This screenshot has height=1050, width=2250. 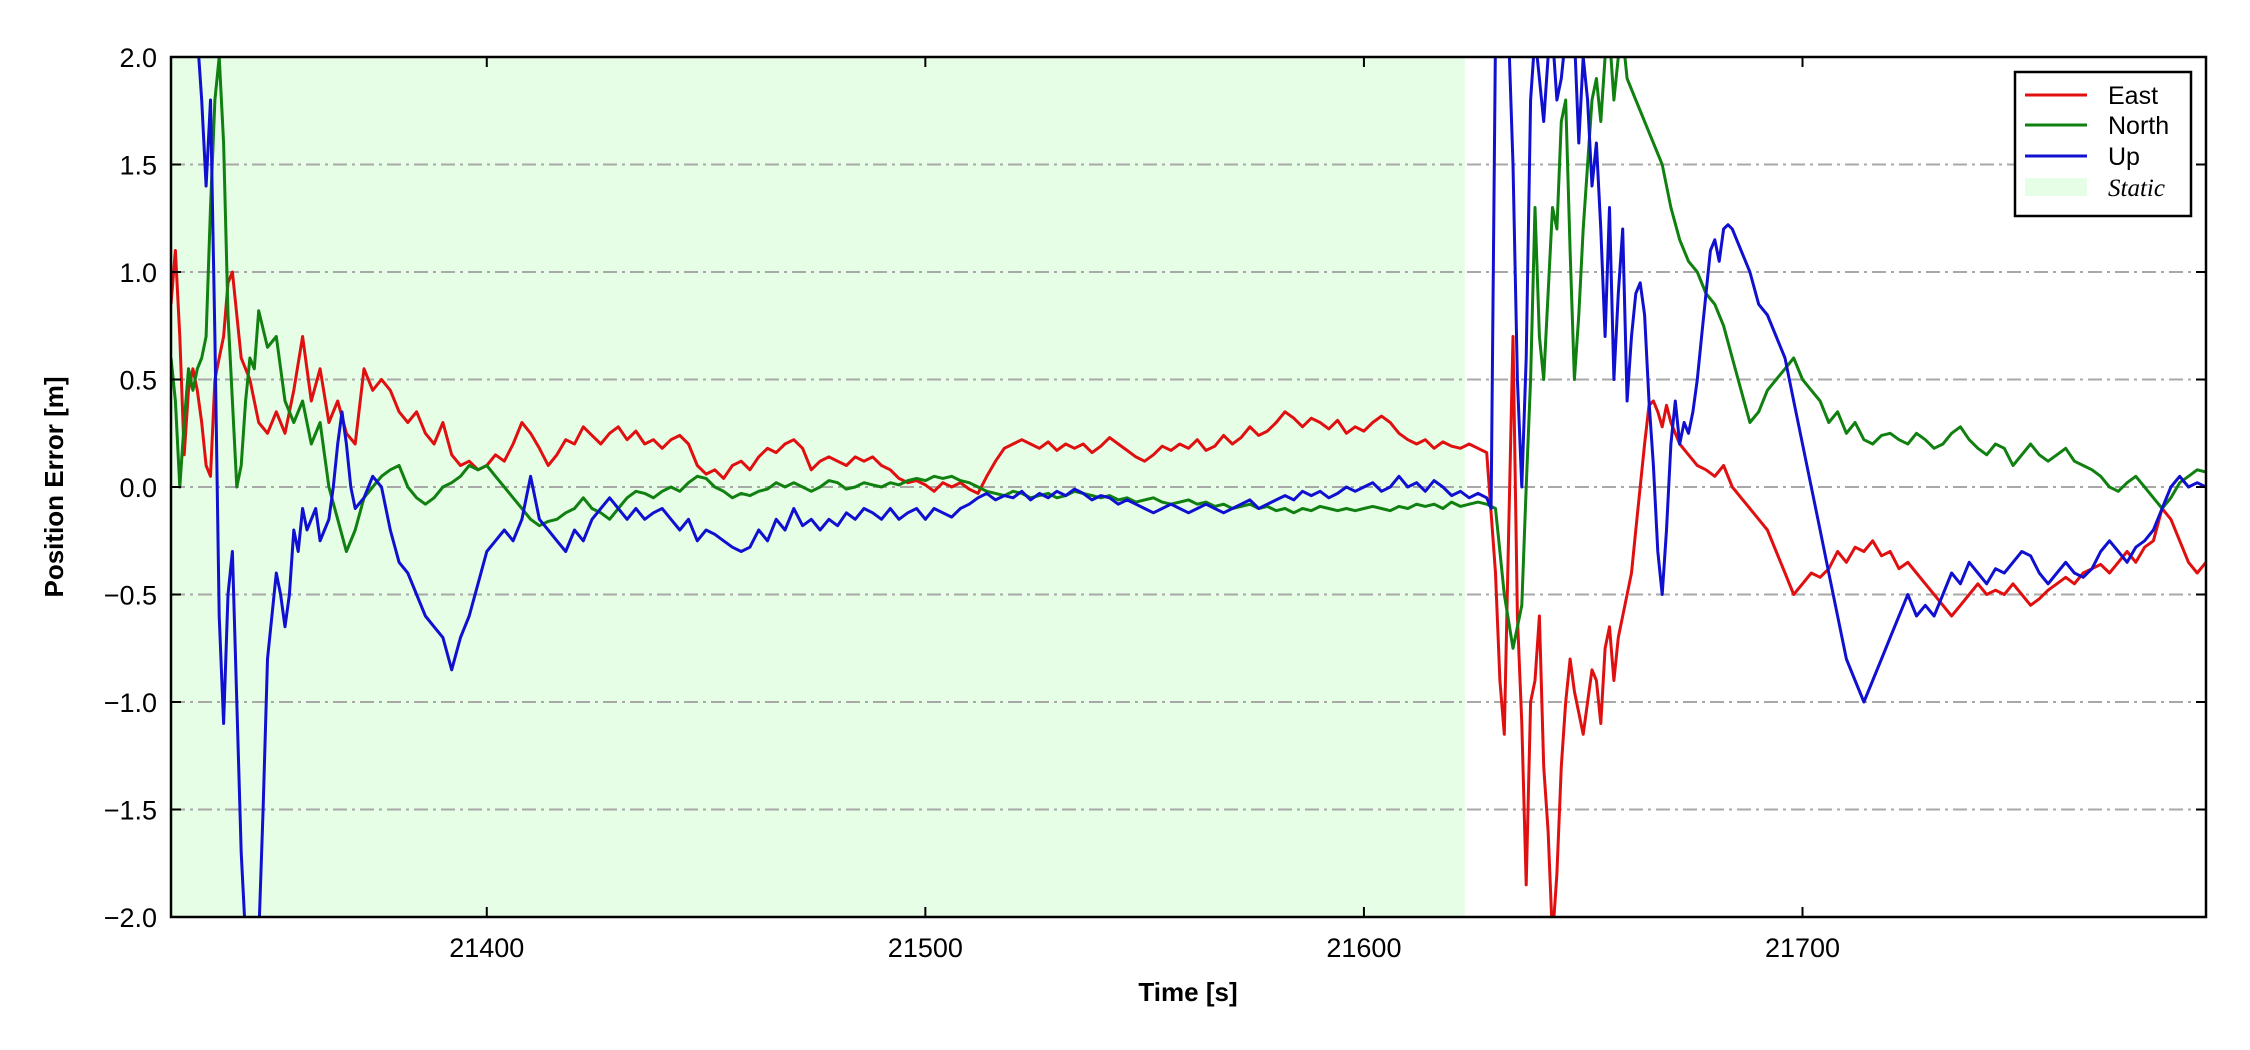 I want to click on y-tick-label: −1.0, so click(x=130, y=703).